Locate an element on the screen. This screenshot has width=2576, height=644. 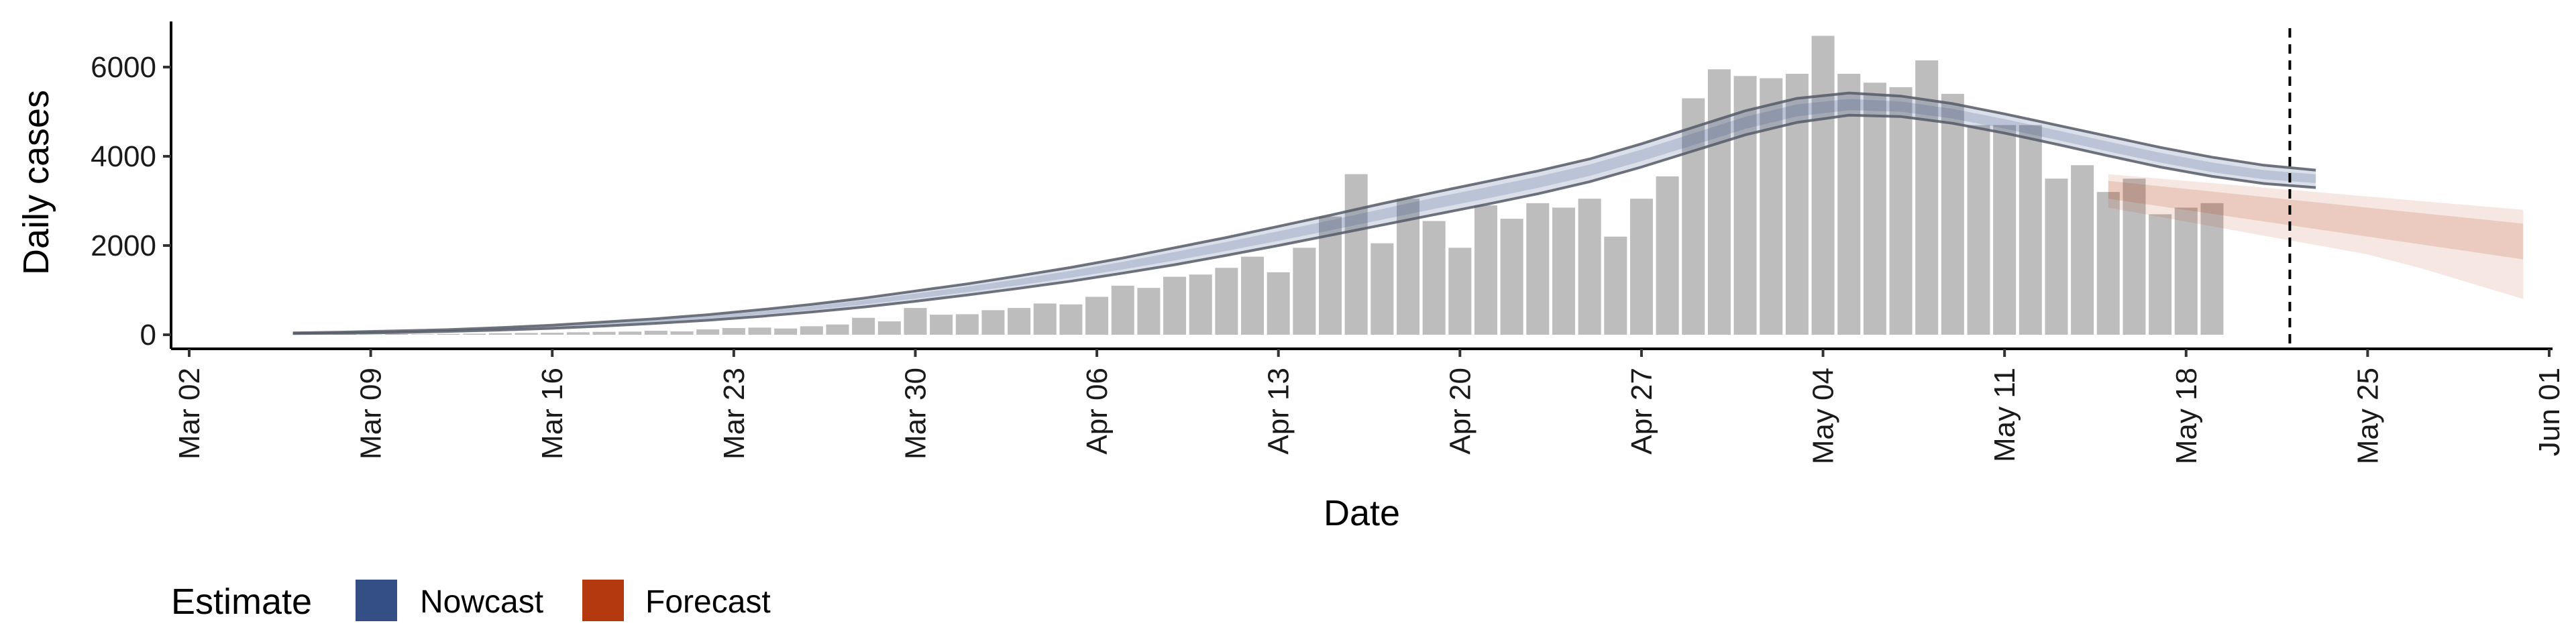
y-tick-label: 4000 is located at coordinates (123, 156).